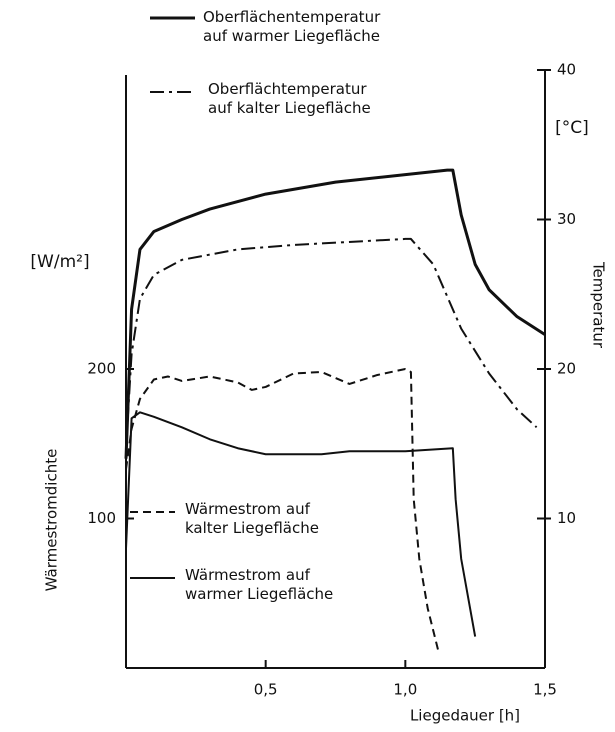  Describe the element at coordinates (52, 520) in the screenshot. I see `y-axis-label: Wärmestromdichte` at that location.